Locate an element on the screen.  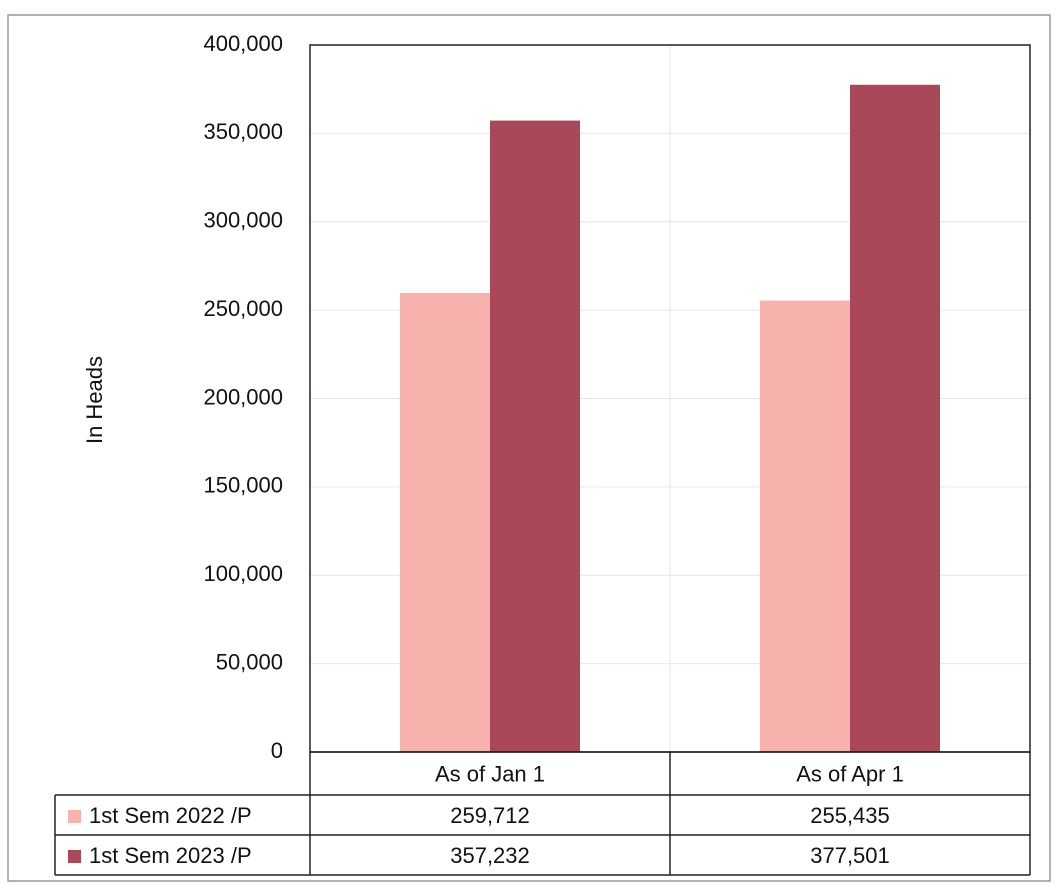
y-tick-label: 0 is located at coordinates (277, 750).